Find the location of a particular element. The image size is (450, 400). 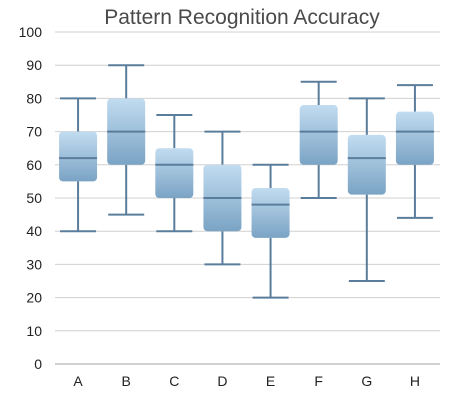

y-tick-label: 60 is located at coordinates (34, 165).